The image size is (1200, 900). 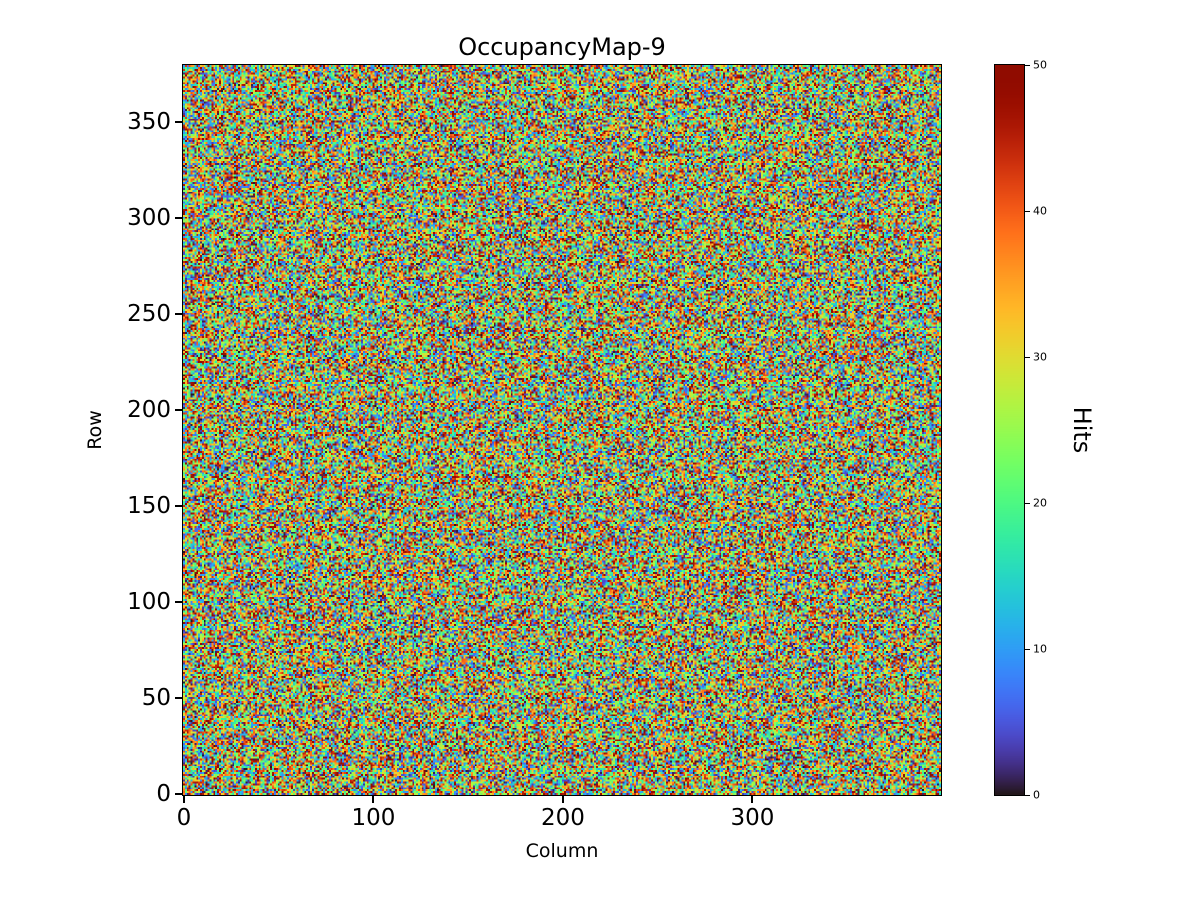 I want to click on y-tick-label: 50, so click(x=156, y=697).